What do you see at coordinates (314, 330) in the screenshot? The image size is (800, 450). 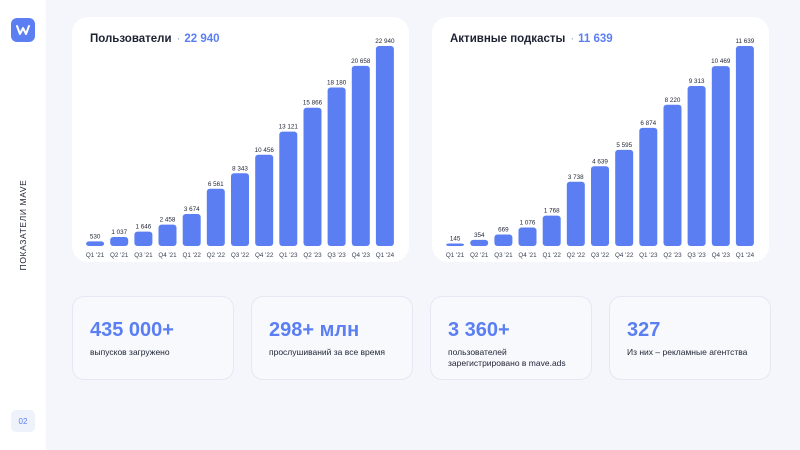 I see `stat-value: 298+ млн` at bounding box center [314, 330].